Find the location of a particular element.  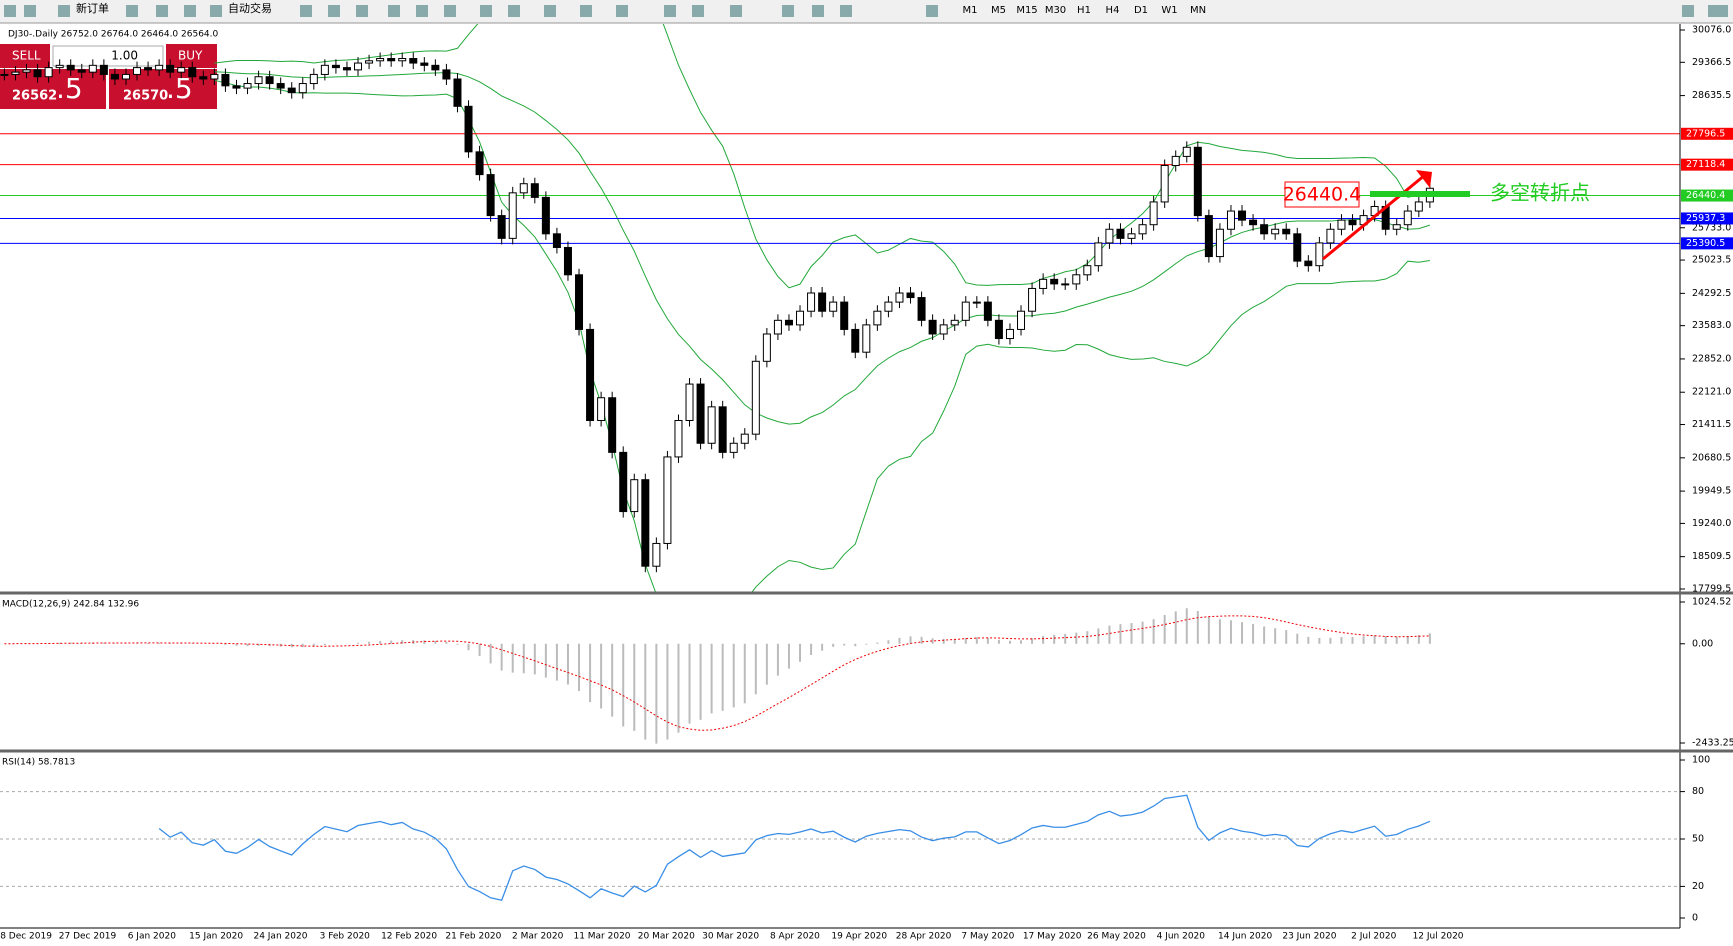

sell-label: SELL is located at coordinates (26, 56).